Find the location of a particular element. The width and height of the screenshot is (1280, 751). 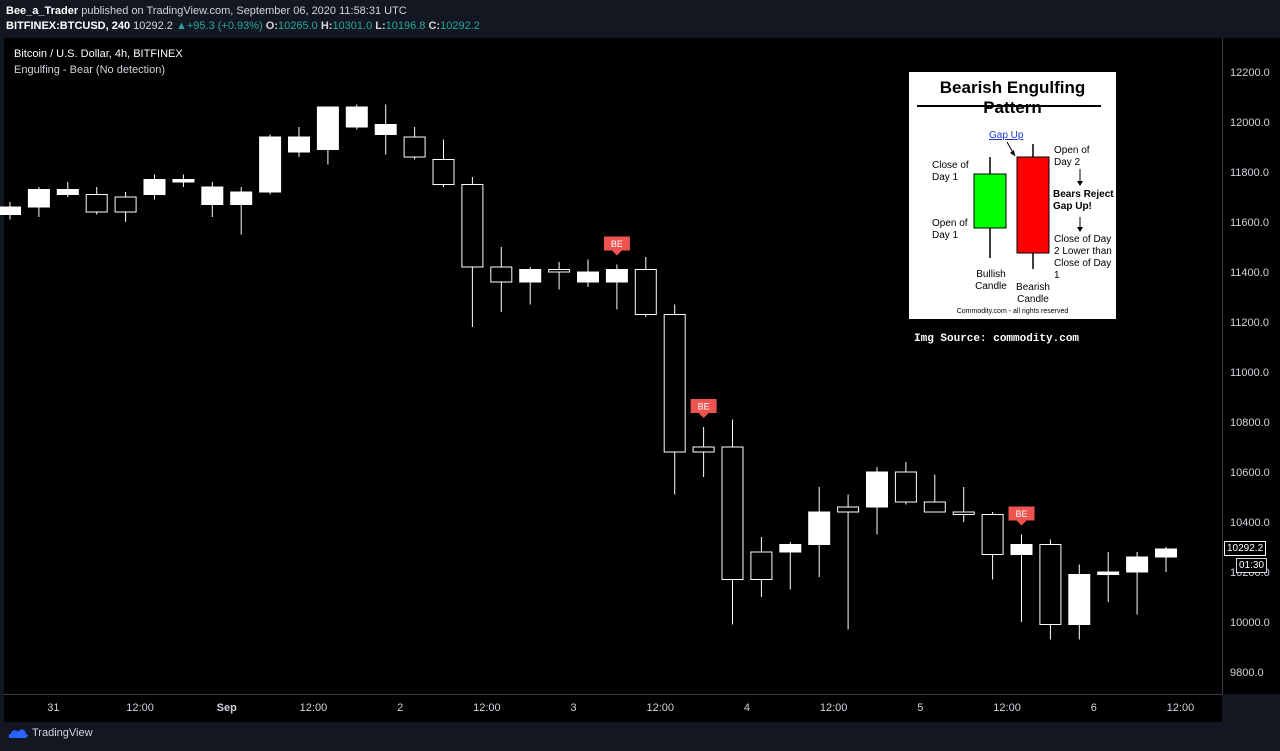

x-tick-label: 5 is located at coordinates (920, 708).